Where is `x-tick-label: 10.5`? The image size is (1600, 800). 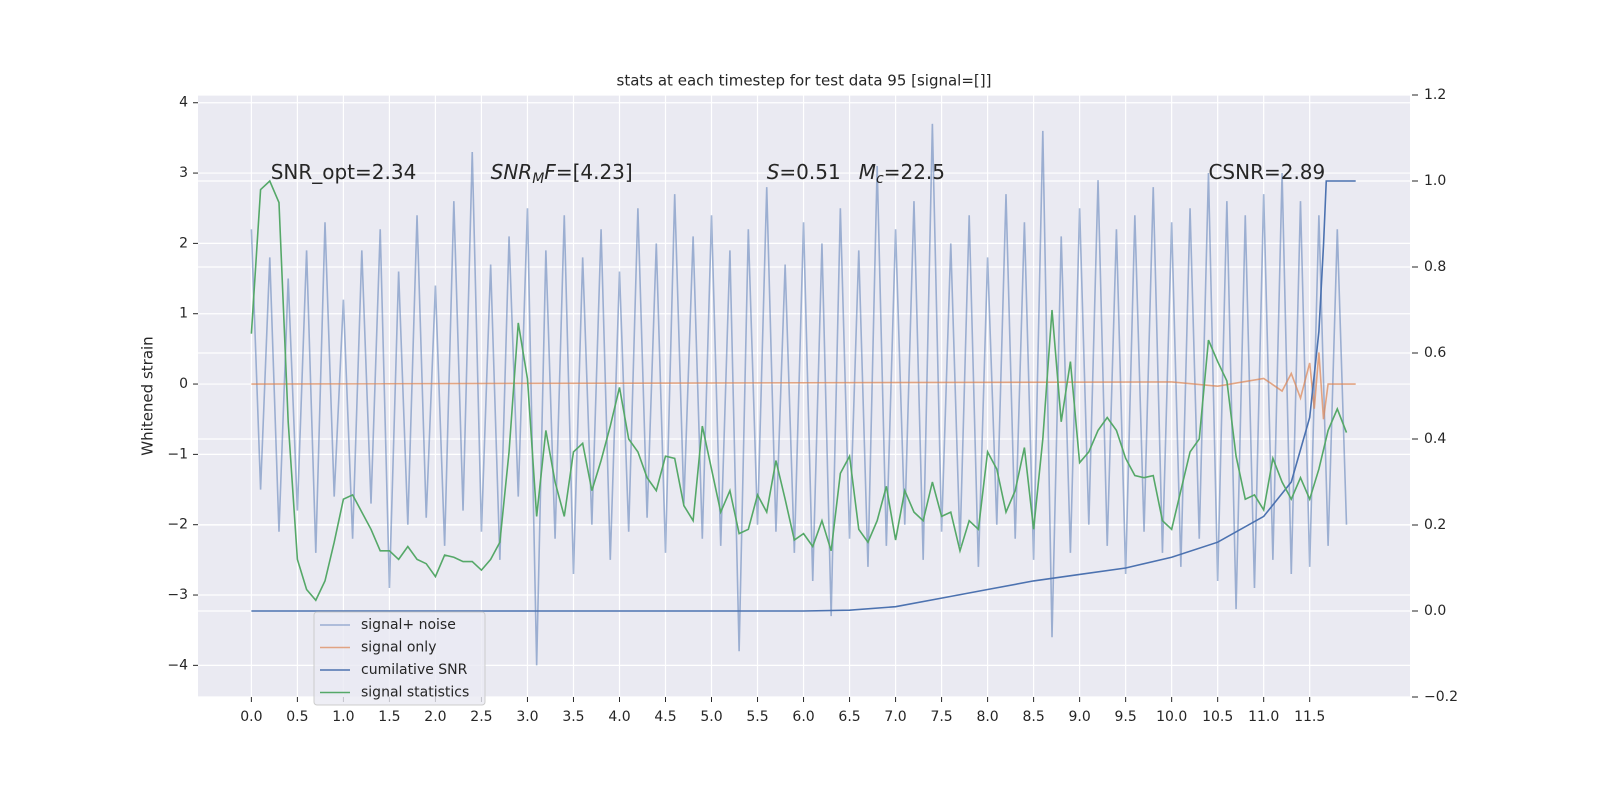
x-tick-label: 10.5 is located at coordinates (1217, 717).